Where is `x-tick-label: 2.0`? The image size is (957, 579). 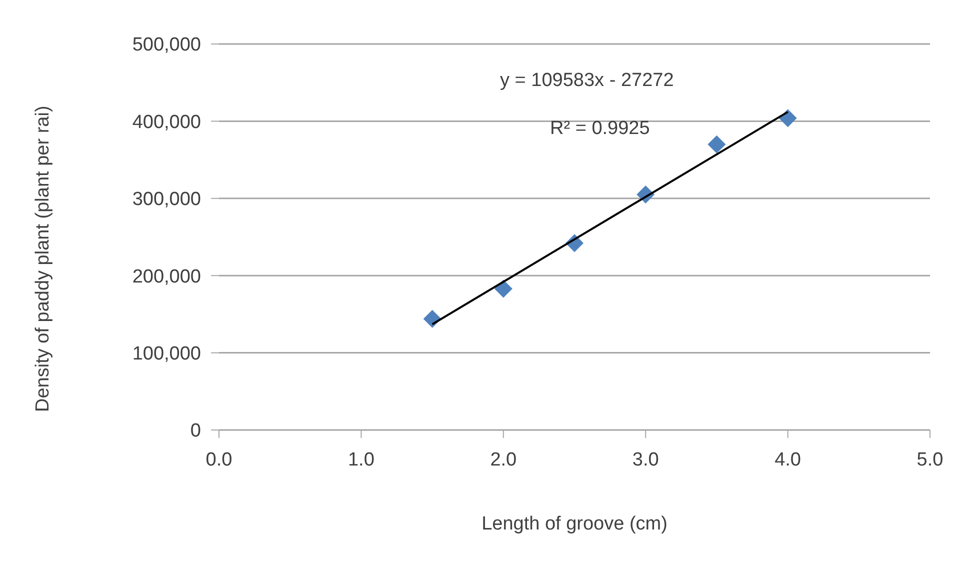 x-tick-label: 2.0 is located at coordinates (503, 459).